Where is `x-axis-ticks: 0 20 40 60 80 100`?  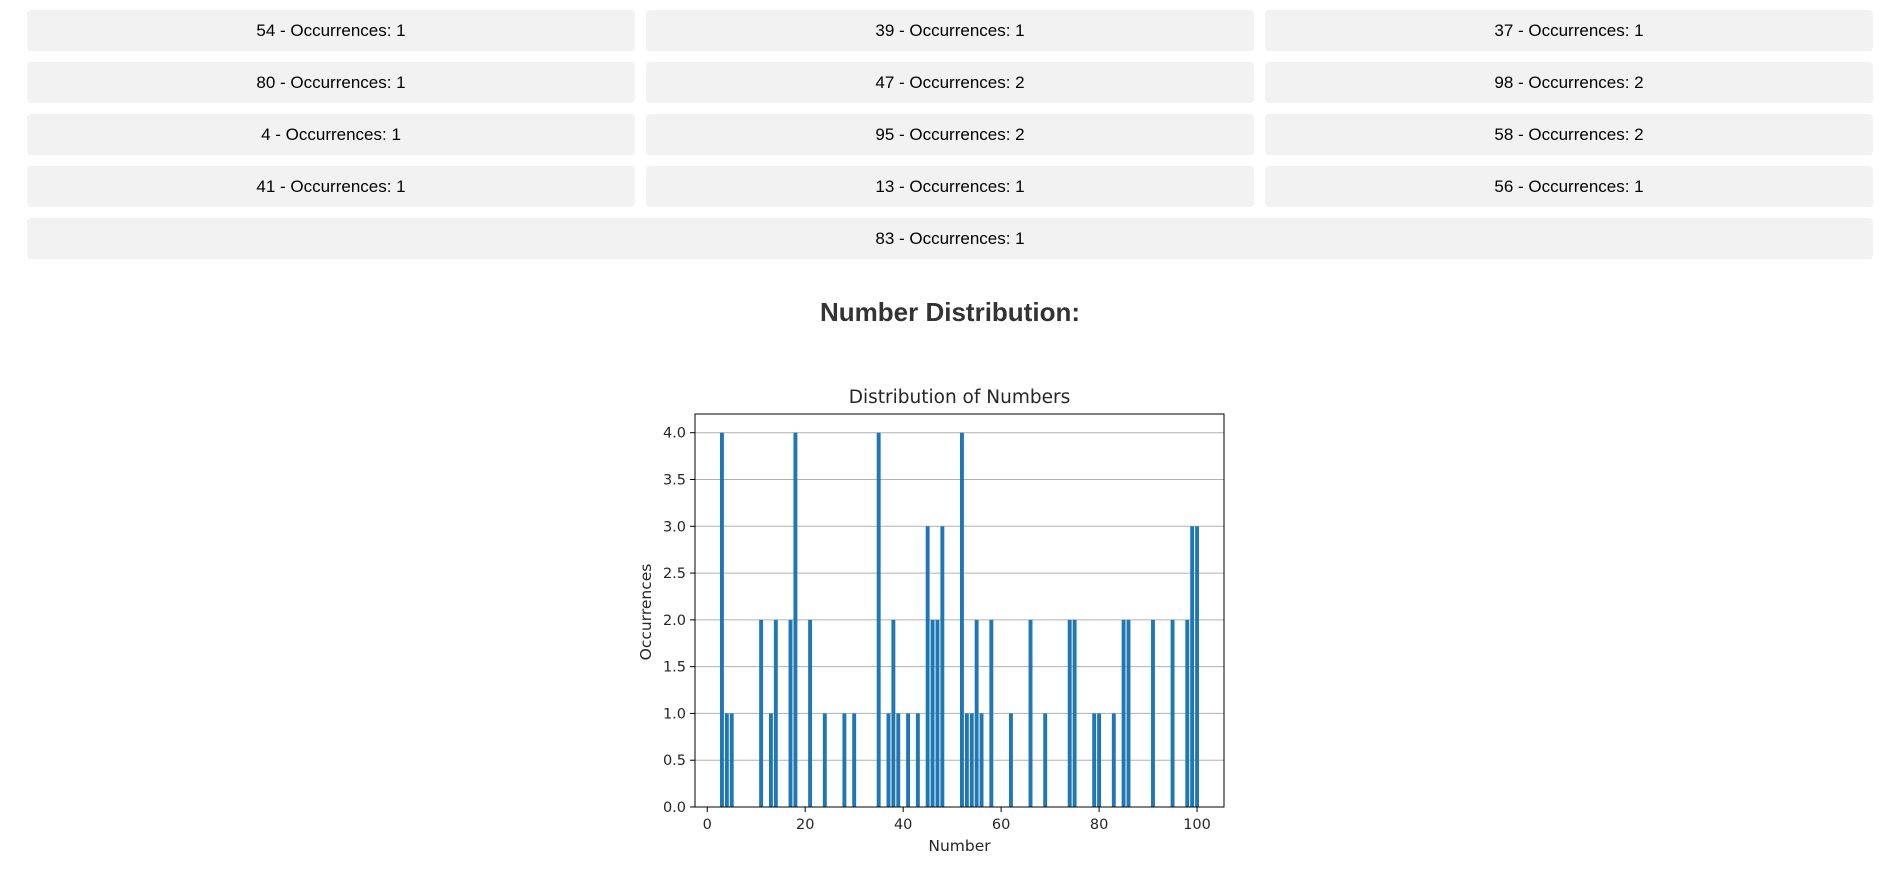
x-axis-ticks: 0 20 40 60 80 100 is located at coordinates (957, 820).